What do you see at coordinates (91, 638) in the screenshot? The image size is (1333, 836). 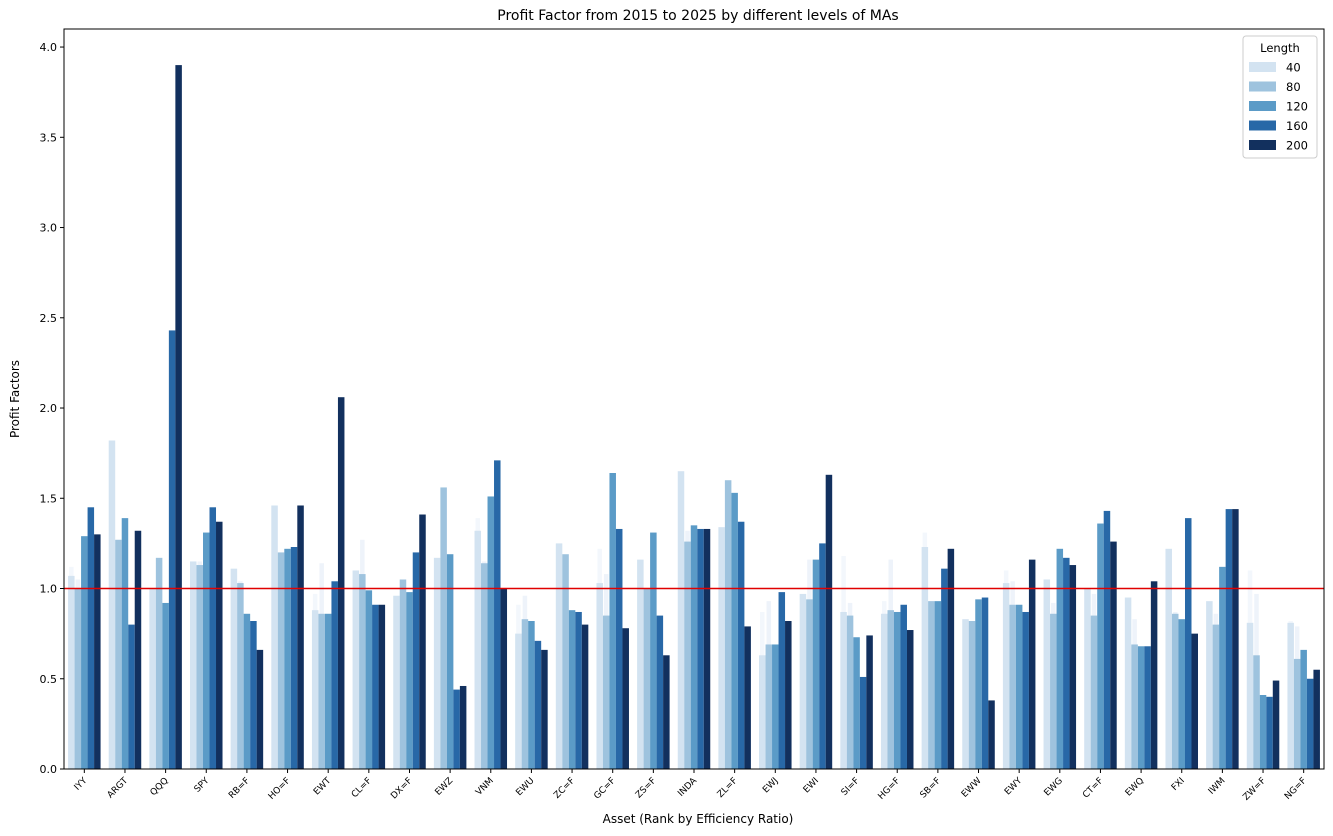 I see `bar-160-IYY` at bounding box center [91, 638].